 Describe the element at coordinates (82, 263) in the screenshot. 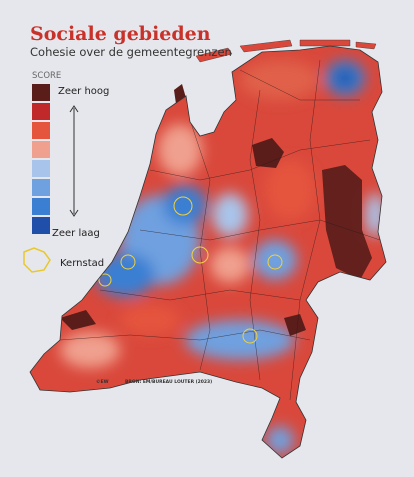

I see `legend-core-city: Kernstad` at that location.